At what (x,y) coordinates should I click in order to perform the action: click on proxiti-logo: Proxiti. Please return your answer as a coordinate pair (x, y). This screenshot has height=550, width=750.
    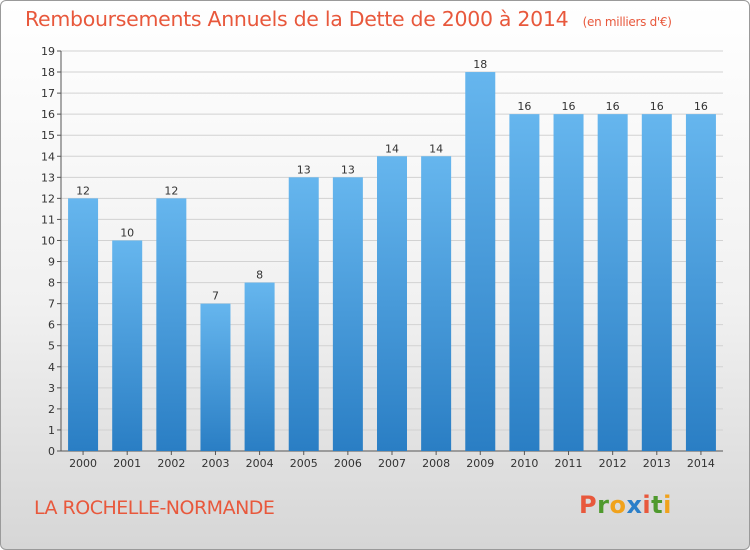
    Looking at the image, I should click on (625, 505).